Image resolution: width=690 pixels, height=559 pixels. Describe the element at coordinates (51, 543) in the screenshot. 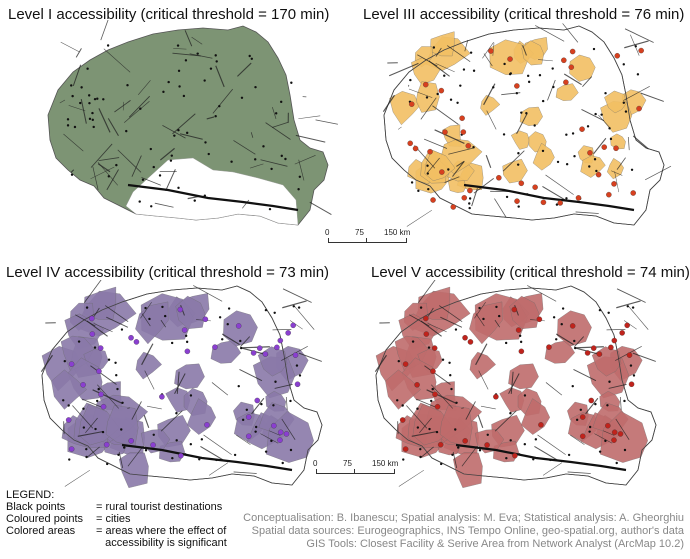

I see `legend-key` at that location.